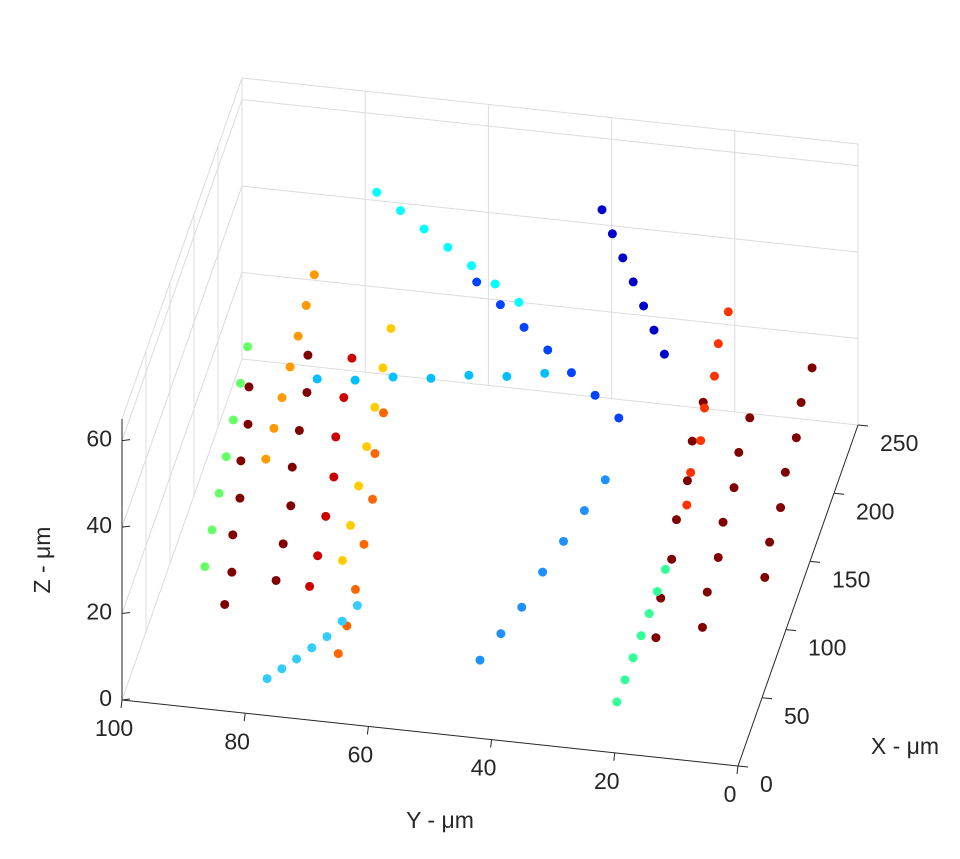 This screenshot has height=859, width=960. What do you see at coordinates (99, 439) in the screenshot?
I see `z-tick-label: 60` at bounding box center [99, 439].